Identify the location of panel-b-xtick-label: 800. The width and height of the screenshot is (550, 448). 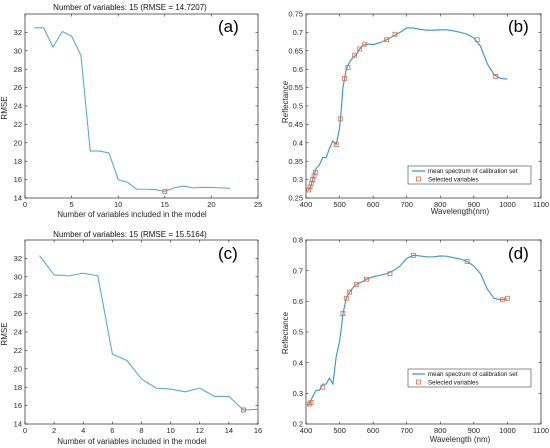
(440, 204).